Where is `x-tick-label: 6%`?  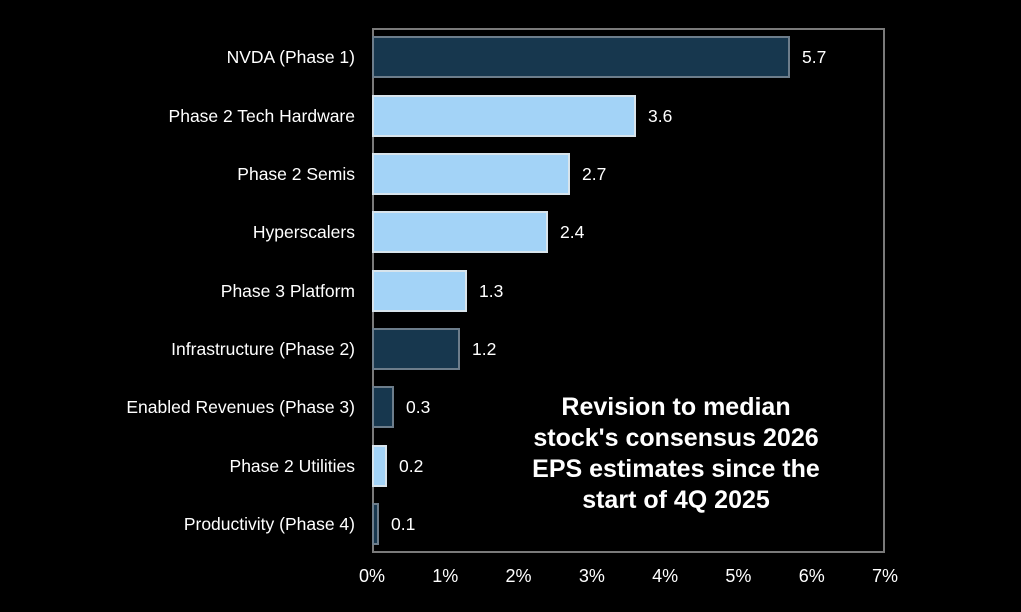 x-tick-label: 6% is located at coordinates (811, 576).